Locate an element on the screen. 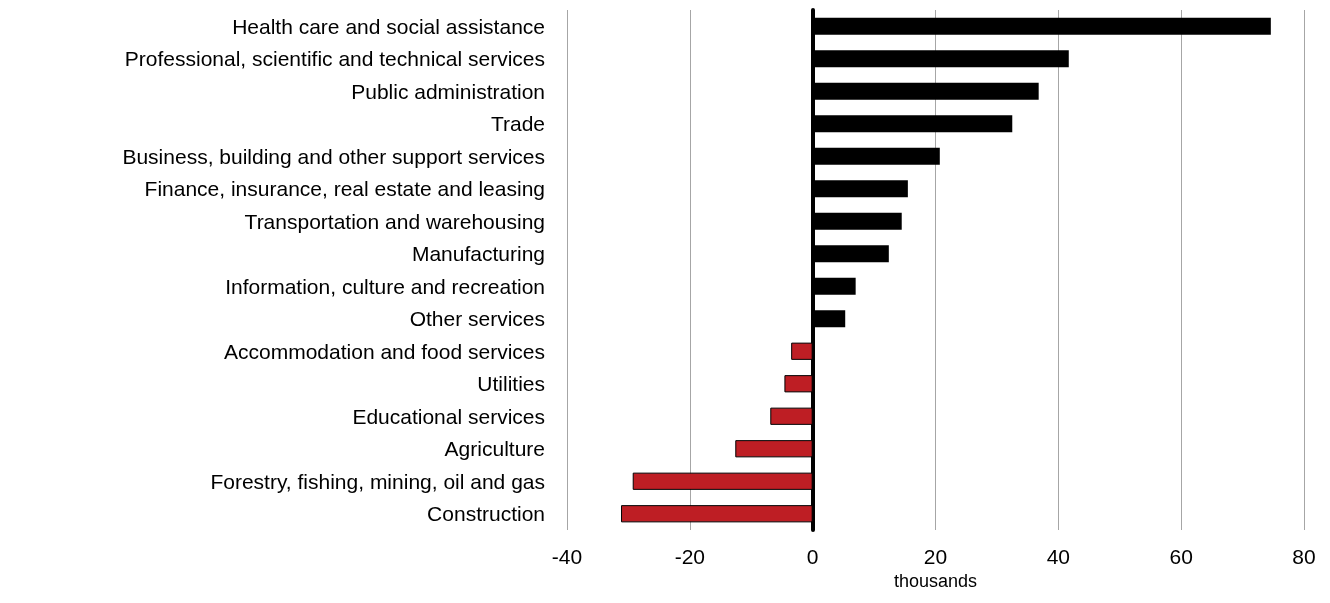 This screenshot has height=603, width=1330. y-tick-label: Educational services is located at coordinates (448, 416).